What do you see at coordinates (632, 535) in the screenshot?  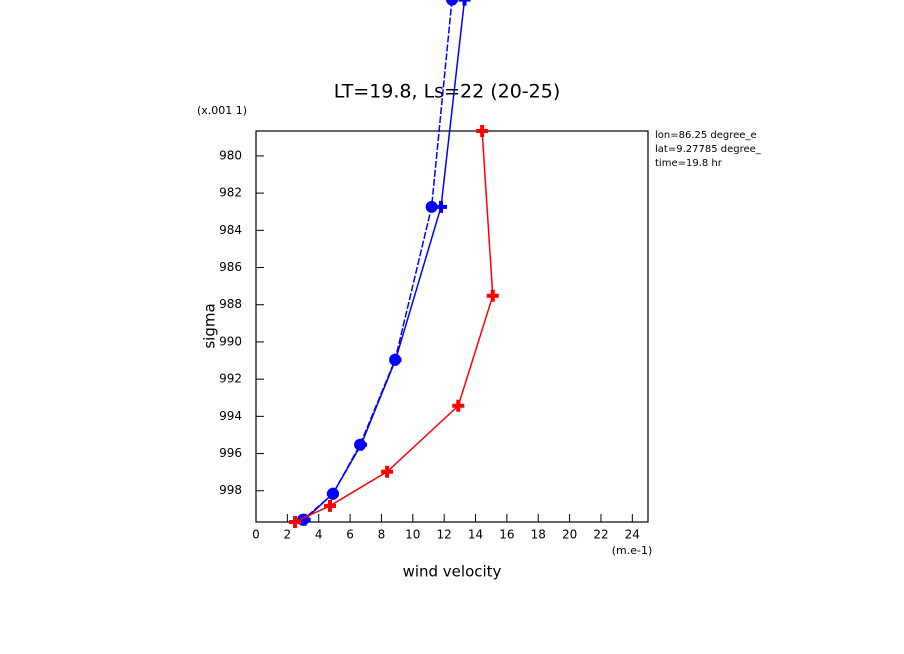 I see `x-tick-label: 24` at bounding box center [632, 535].